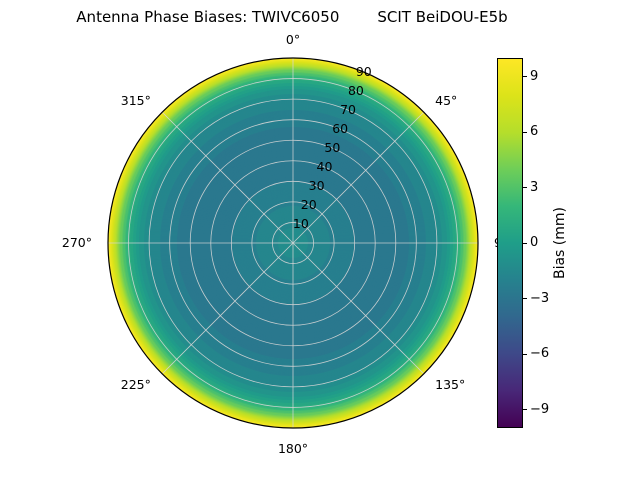 Image resolution: width=640 pixels, height=480 pixels. Describe the element at coordinates (136, 384) in the screenshot. I see `angular-tick-label: 225°` at that location.